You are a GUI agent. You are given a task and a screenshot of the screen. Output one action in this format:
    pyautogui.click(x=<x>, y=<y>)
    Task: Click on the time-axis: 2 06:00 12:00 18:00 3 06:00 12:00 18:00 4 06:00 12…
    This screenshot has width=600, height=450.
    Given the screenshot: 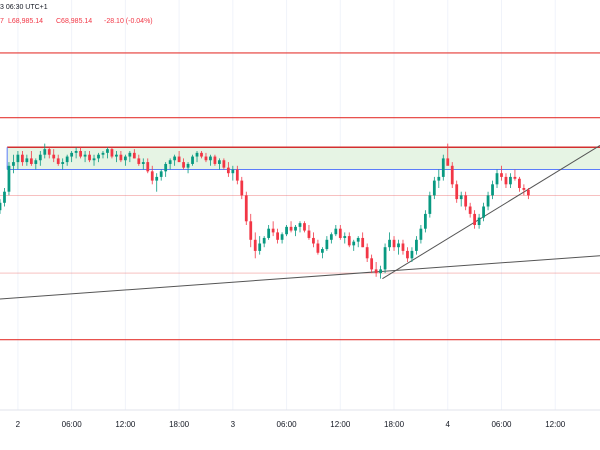 What is the action you would take?
    pyautogui.click(x=300, y=419)
    